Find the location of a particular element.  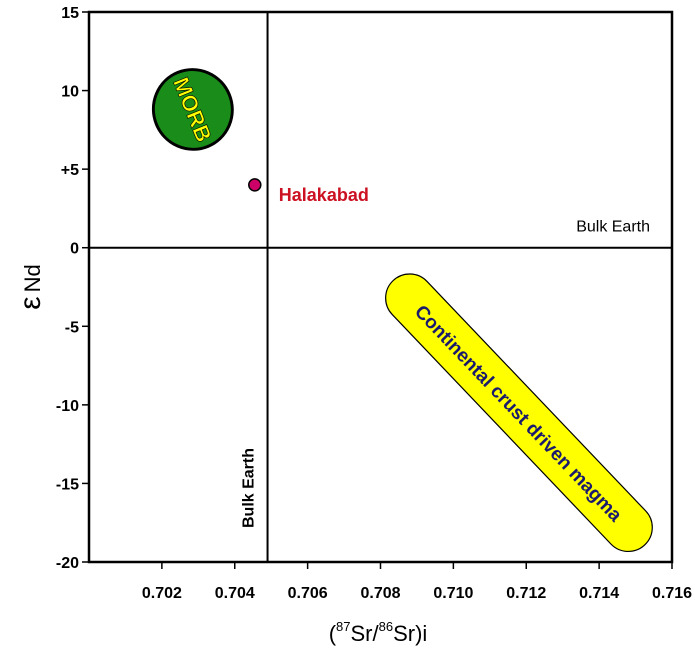

y-axis-title-text: Nd is located at coordinates (32, 278).